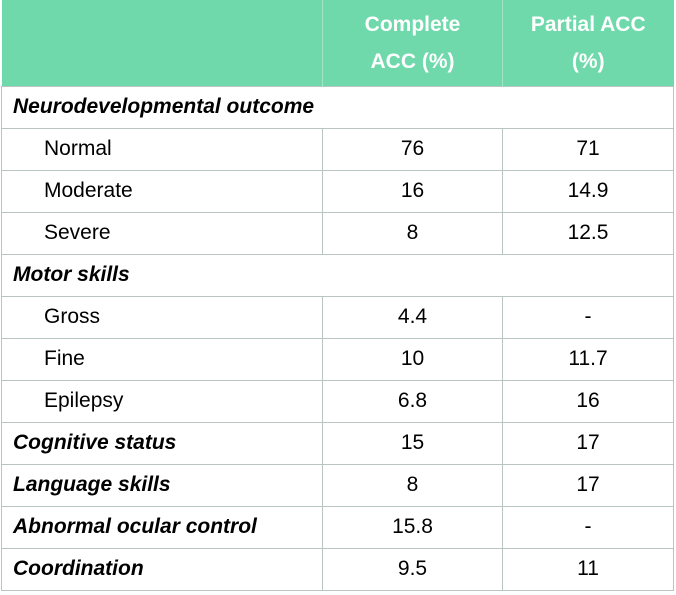 The width and height of the screenshot is (676, 595). I want to click on row-label-cognitive-status: Cognitive status, so click(162, 443).